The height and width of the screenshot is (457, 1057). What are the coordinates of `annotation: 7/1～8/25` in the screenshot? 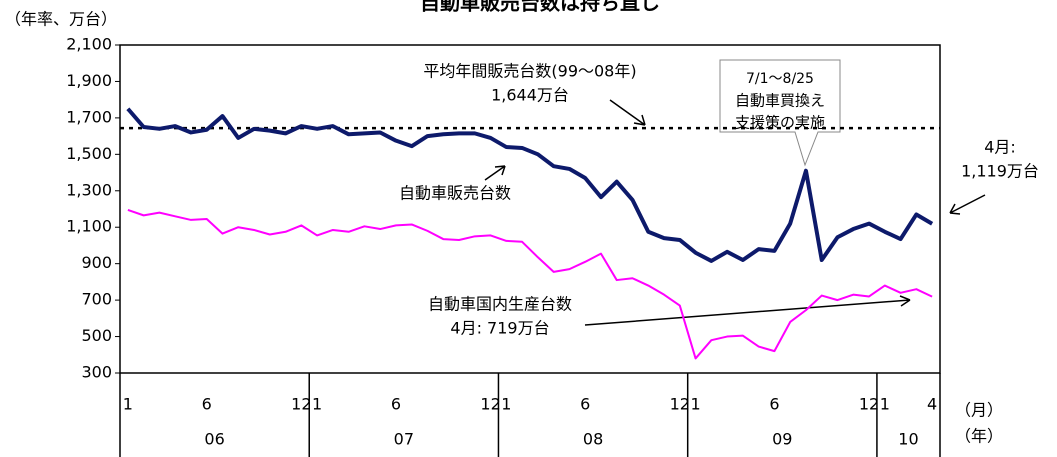 It's located at (780, 79).